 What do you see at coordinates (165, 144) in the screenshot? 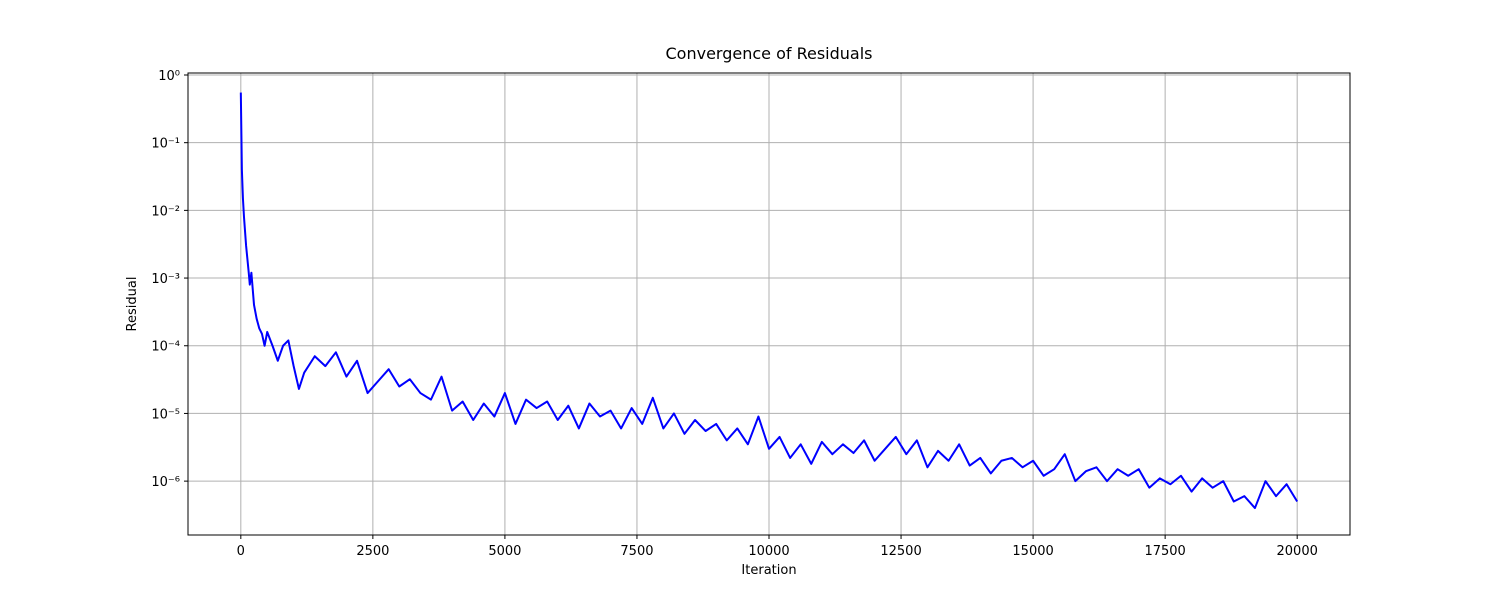
I see `y-tick-label: 10⁻¹` at bounding box center [165, 144].